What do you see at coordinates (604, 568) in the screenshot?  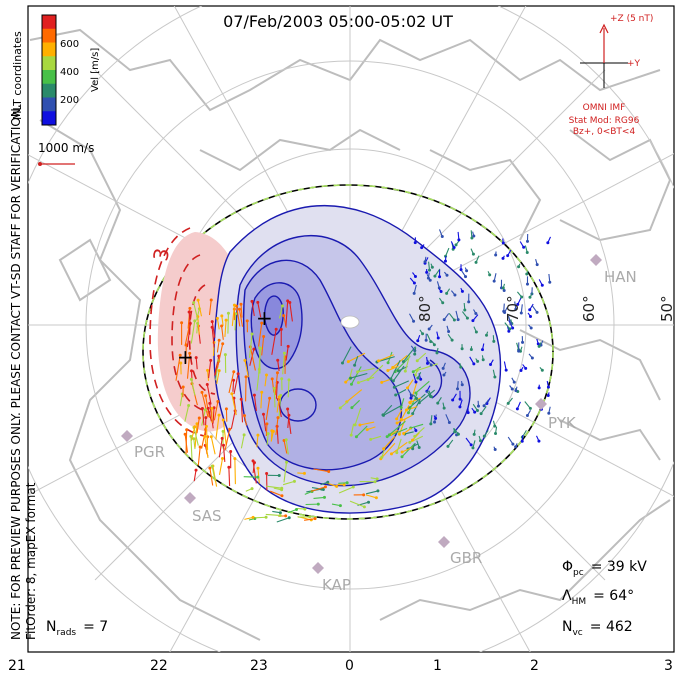 I see `phi-pc-stat: Φpc = 39 kV` at bounding box center [604, 568].